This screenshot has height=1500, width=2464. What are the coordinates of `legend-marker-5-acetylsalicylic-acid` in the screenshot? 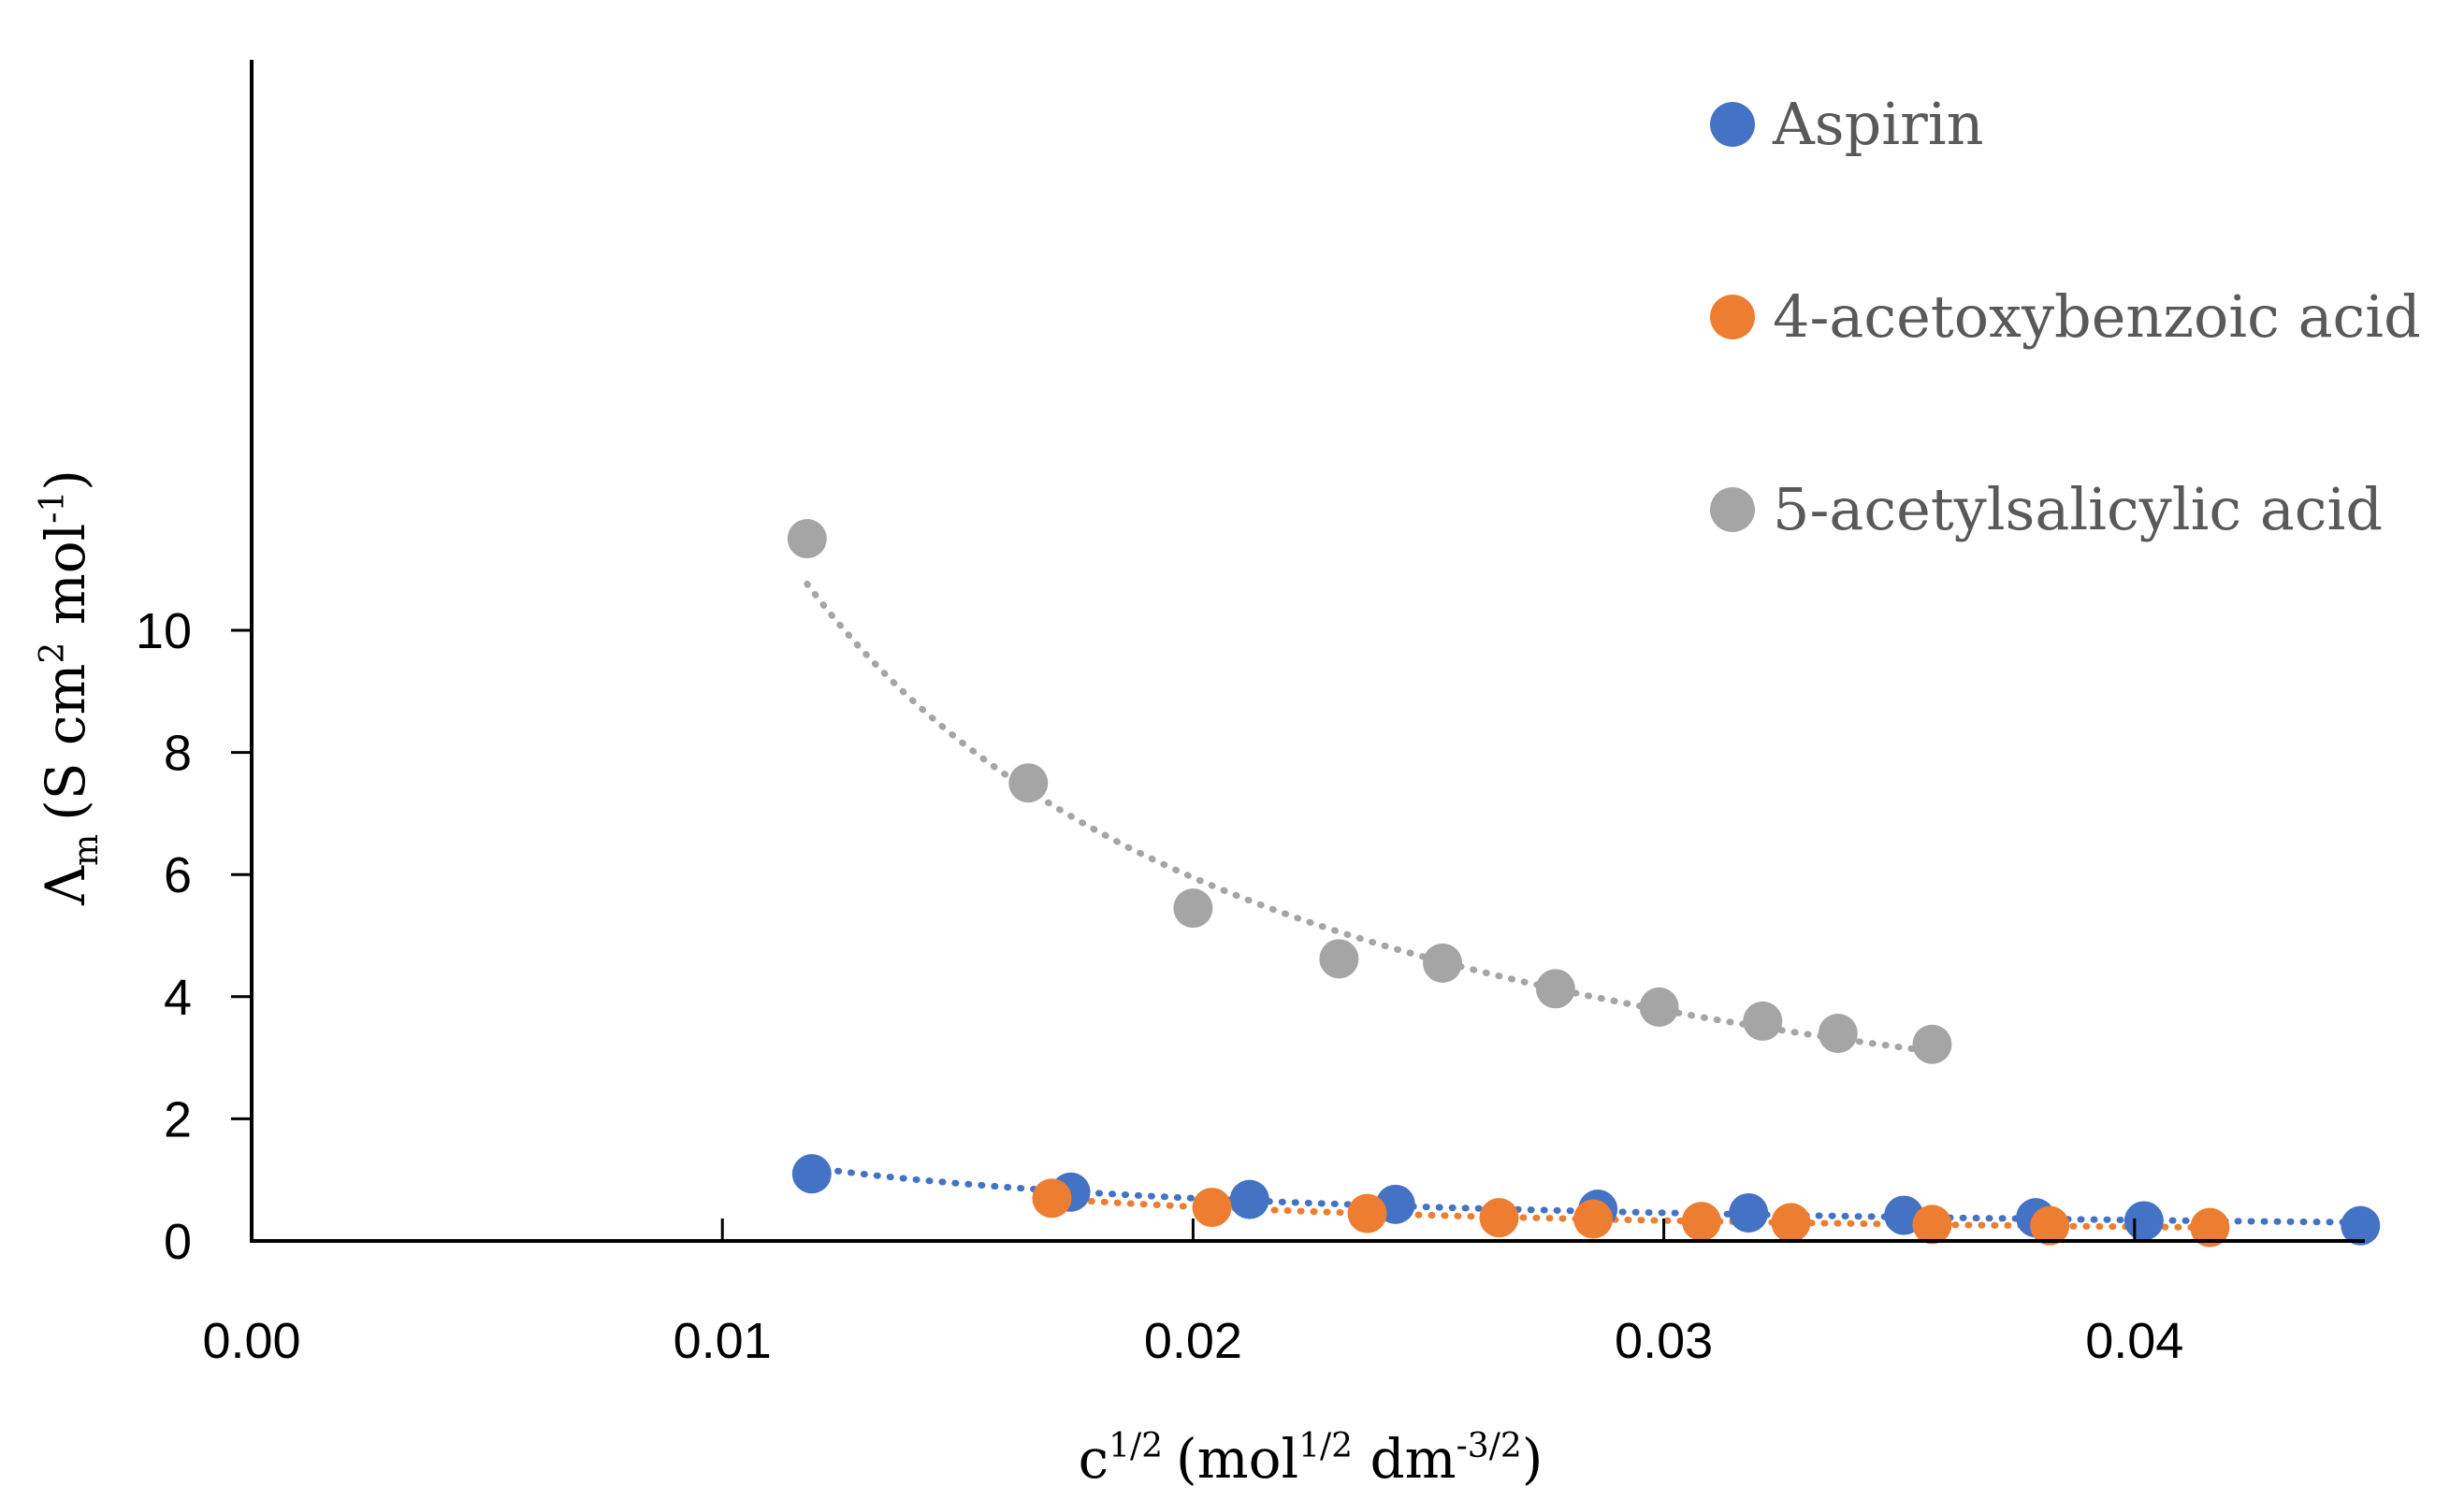 It's located at (1732, 509).